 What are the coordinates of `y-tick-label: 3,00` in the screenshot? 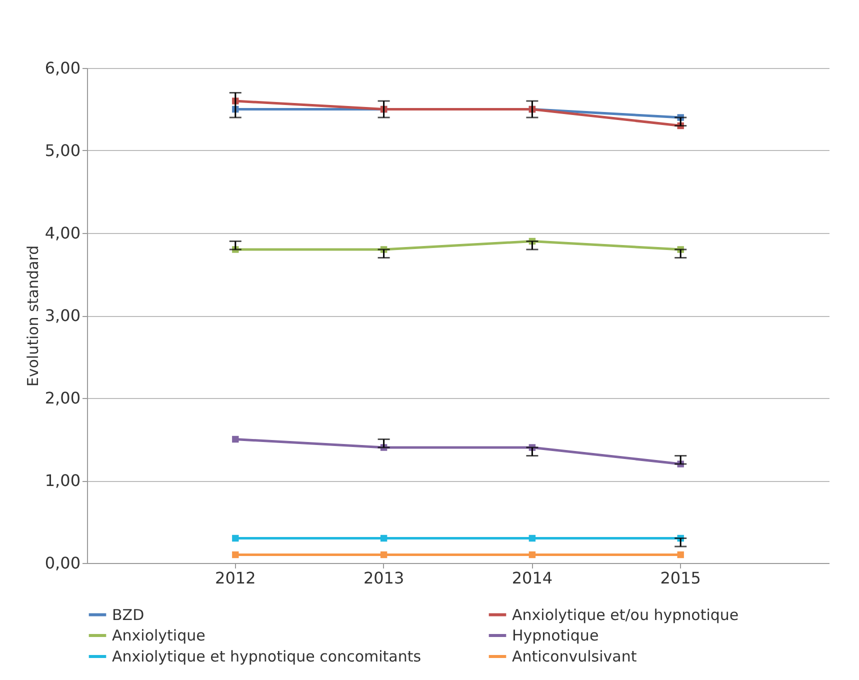 It's located at (62, 315).